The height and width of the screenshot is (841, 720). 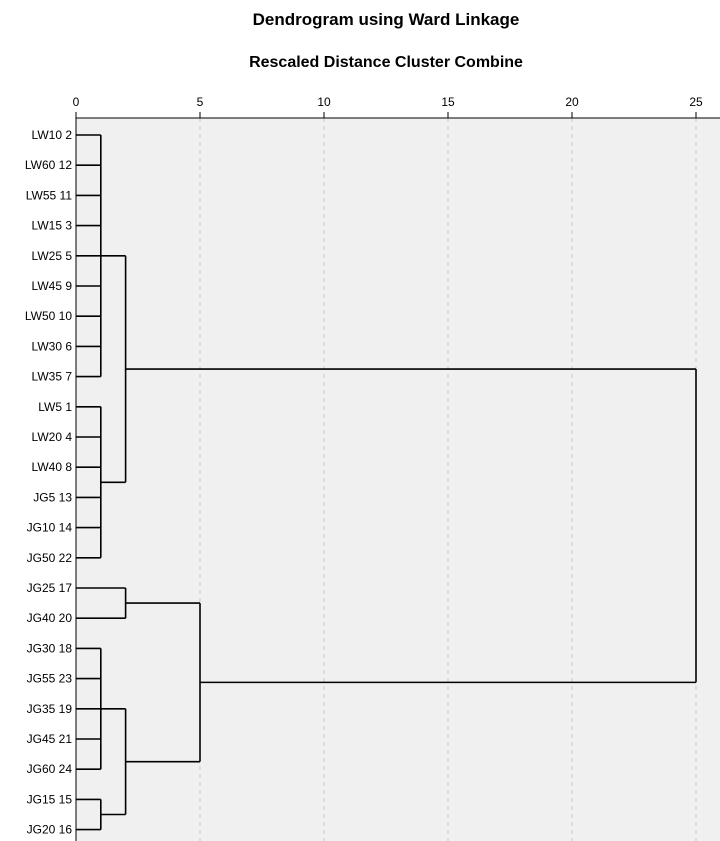 What do you see at coordinates (76, 102) in the screenshot?
I see `x-tick-label: 0` at bounding box center [76, 102].